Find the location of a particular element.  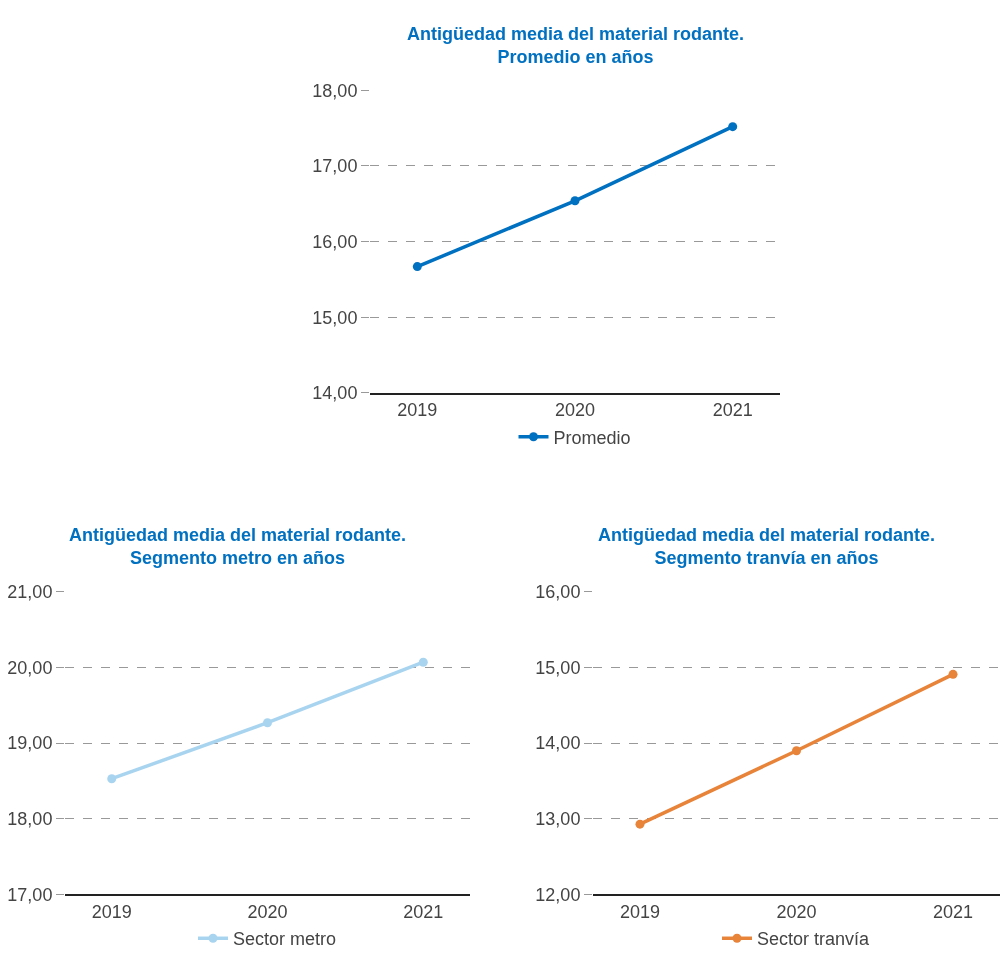

legend-label: Sector metro is located at coordinates (285, 939).